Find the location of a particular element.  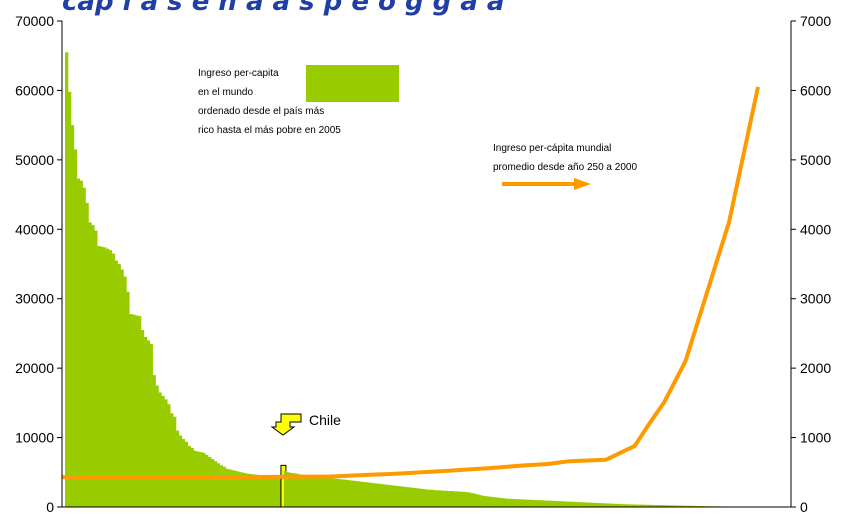

left-tick-label: 0 is located at coordinates (50, 507).